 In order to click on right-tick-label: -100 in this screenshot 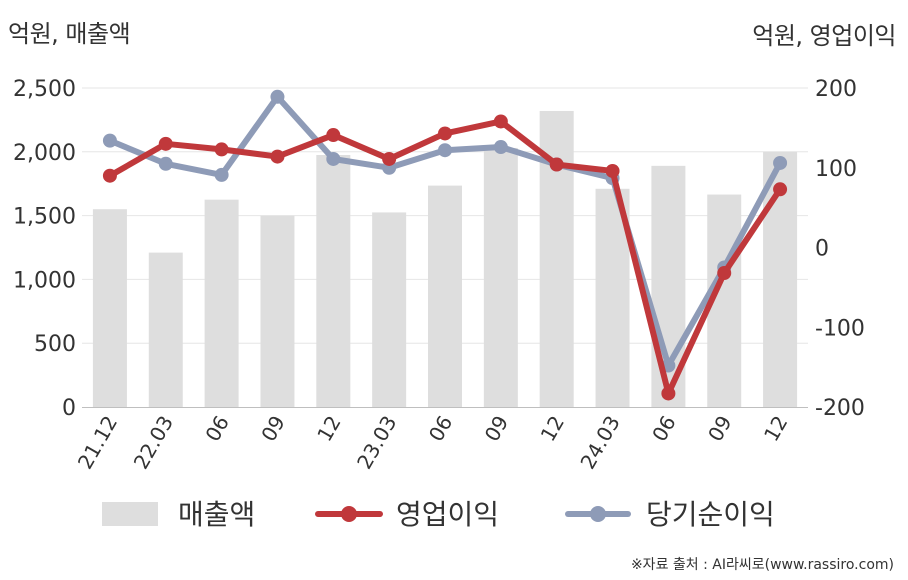, I will do `click(840, 328)`.